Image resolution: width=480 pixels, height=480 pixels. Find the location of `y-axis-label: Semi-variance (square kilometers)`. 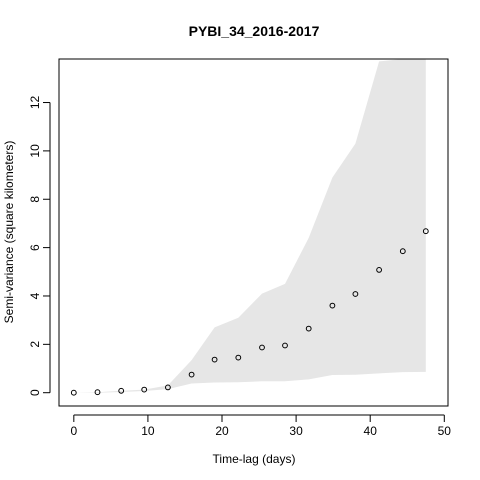

y-axis-label: Semi-variance (square kilometers) is located at coordinates (9, 232).